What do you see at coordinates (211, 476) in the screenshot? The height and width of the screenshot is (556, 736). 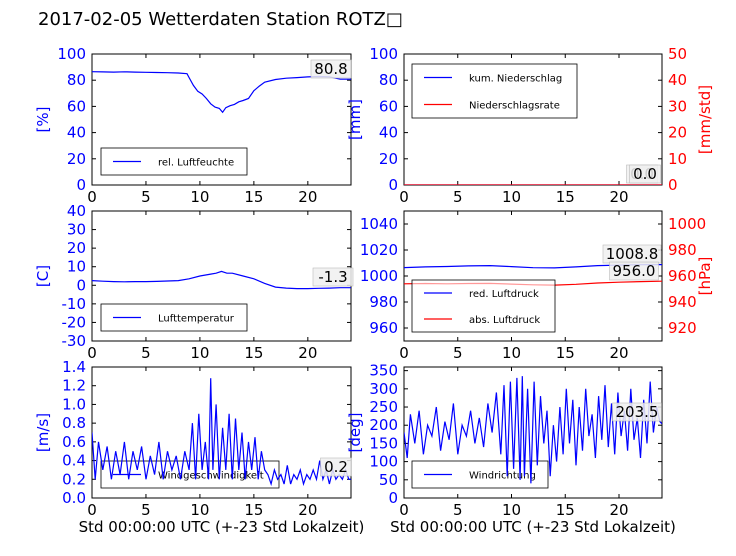 I see `legend-label: Windgeschwindigkeit` at bounding box center [211, 476].